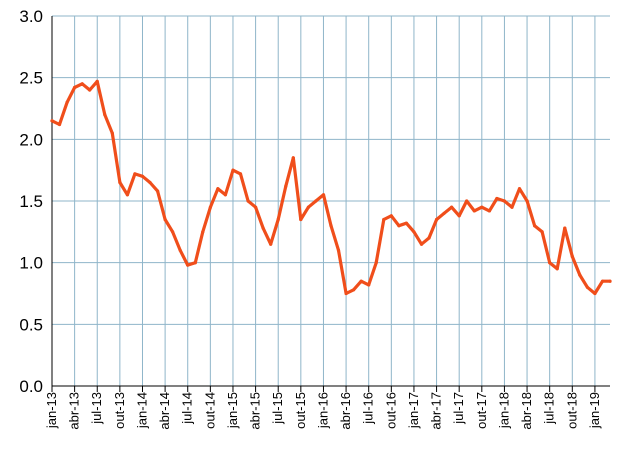  Describe the element at coordinates (277, 408) in the screenshot. I see `x-tick-label: jul-15` at that location.